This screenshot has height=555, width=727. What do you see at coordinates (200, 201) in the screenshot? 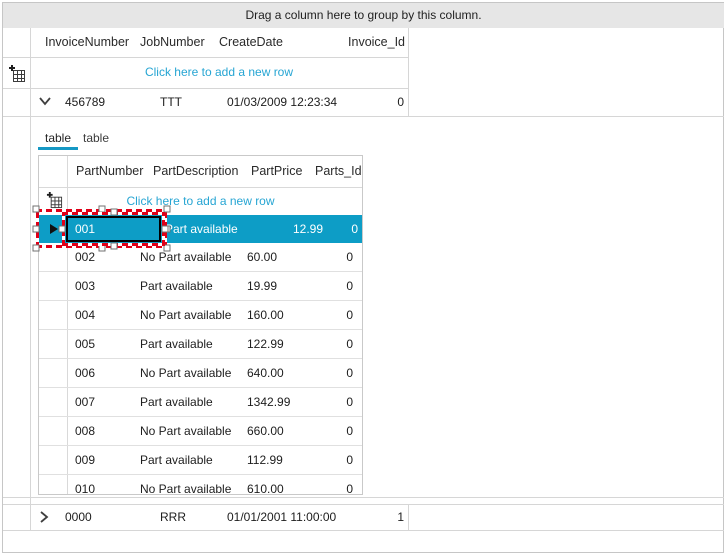
I see `detail-add-new-row-link: Click here to add a new row` at bounding box center [200, 201].